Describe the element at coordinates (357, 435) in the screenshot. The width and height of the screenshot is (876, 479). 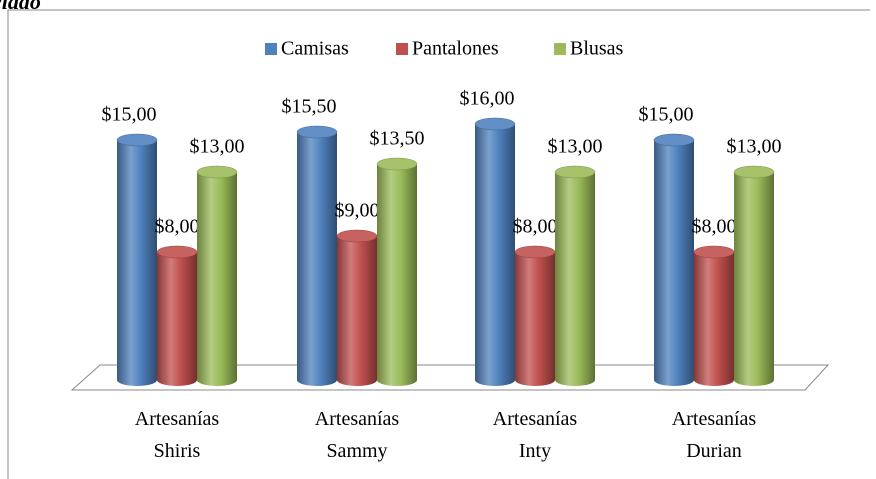
I see `x-tick-label: Artesanías Sammy` at that location.